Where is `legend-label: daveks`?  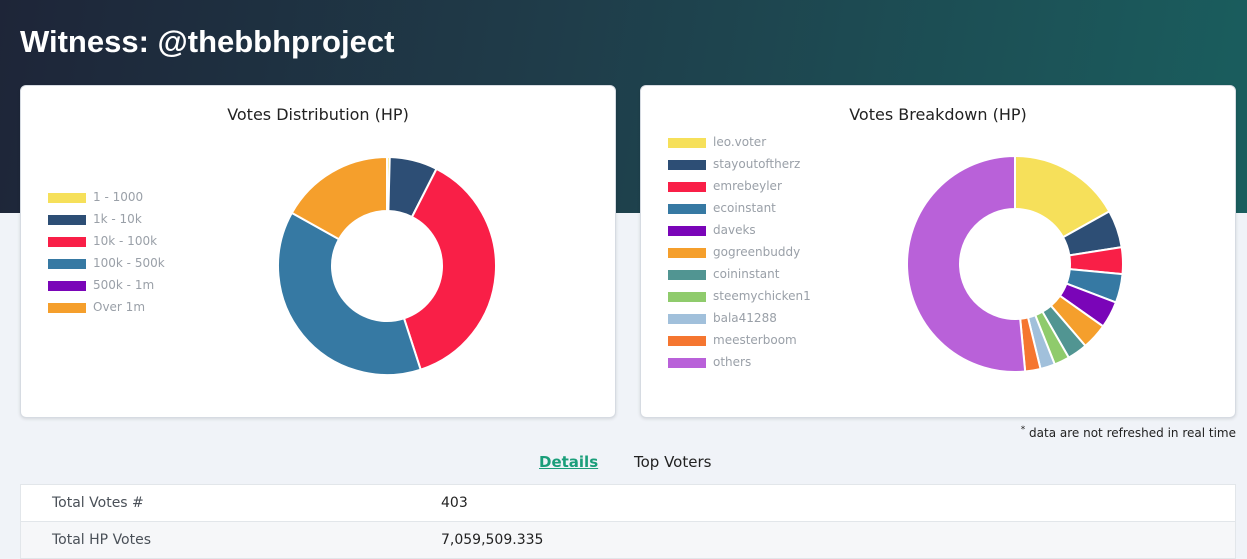 legend-label: daveks is located at coordinates (734, 230).